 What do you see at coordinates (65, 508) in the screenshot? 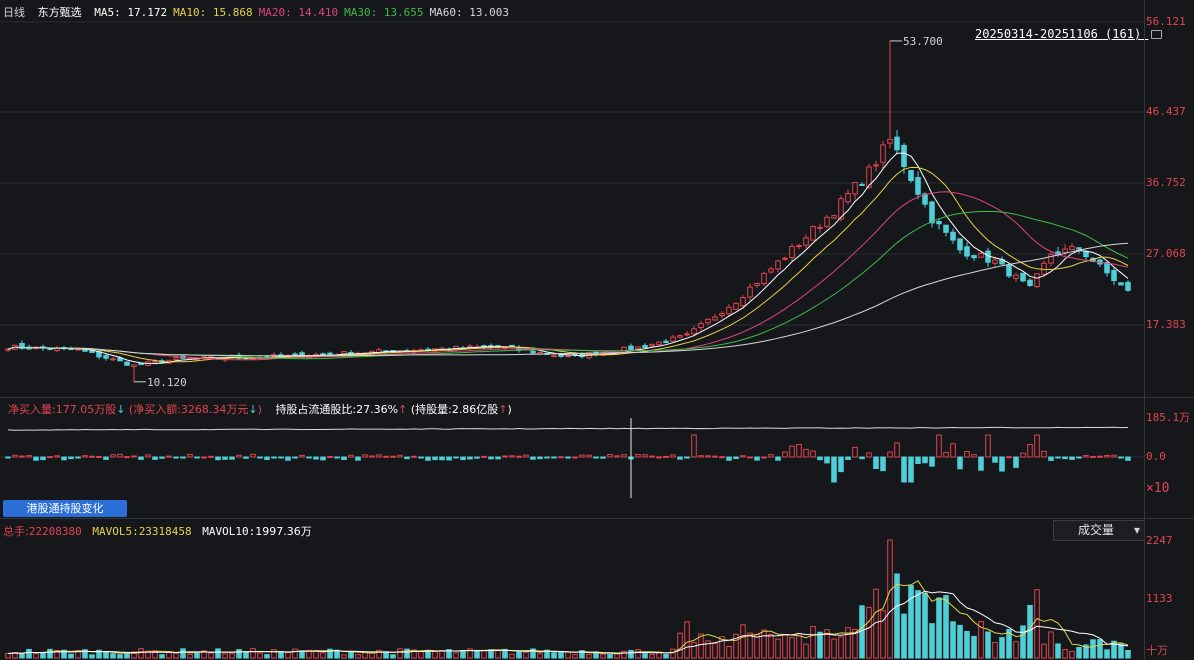
I see `hk-connect-tab: 港股通持股变化` at bounding box center [65, 508].